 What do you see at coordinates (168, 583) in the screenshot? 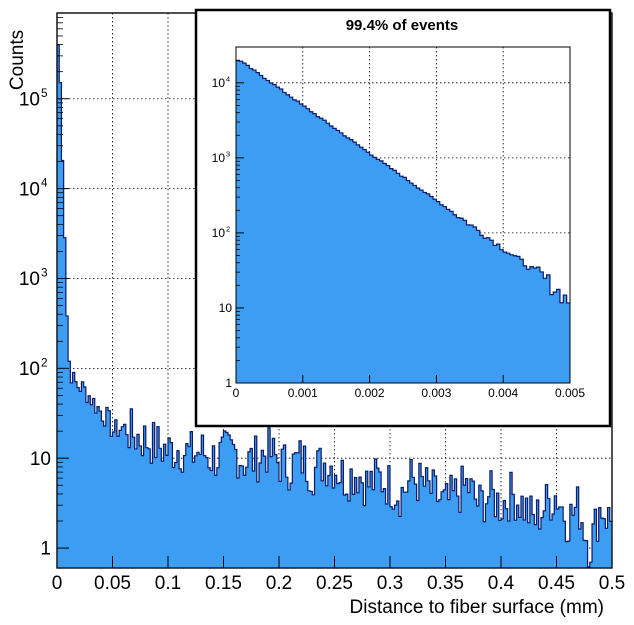
I see `x-tick-label: 0.1` at bounding box center [168, 583].